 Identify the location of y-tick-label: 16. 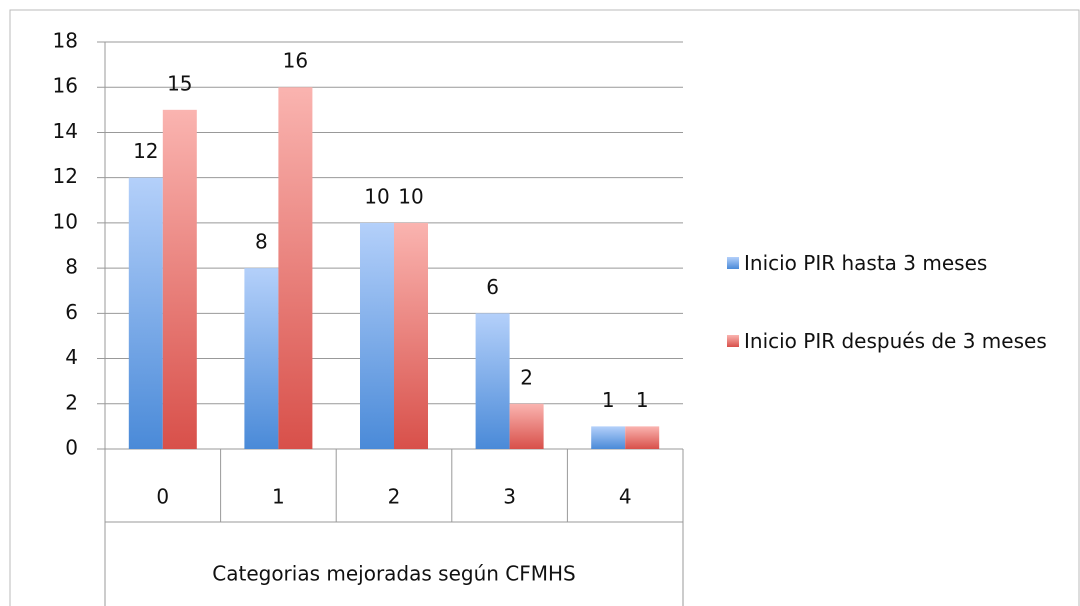
(65, 86).